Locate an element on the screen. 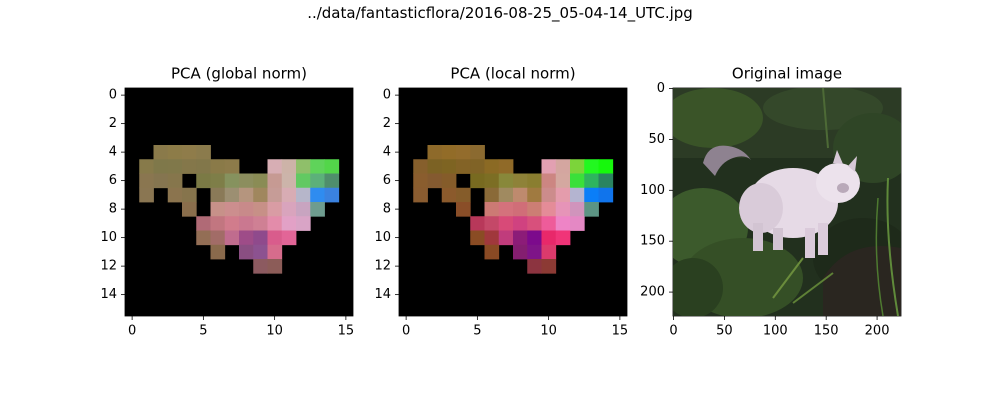 The image size is (1000, 400). y-tick-label: 8 is located at coordinates (113, 209).